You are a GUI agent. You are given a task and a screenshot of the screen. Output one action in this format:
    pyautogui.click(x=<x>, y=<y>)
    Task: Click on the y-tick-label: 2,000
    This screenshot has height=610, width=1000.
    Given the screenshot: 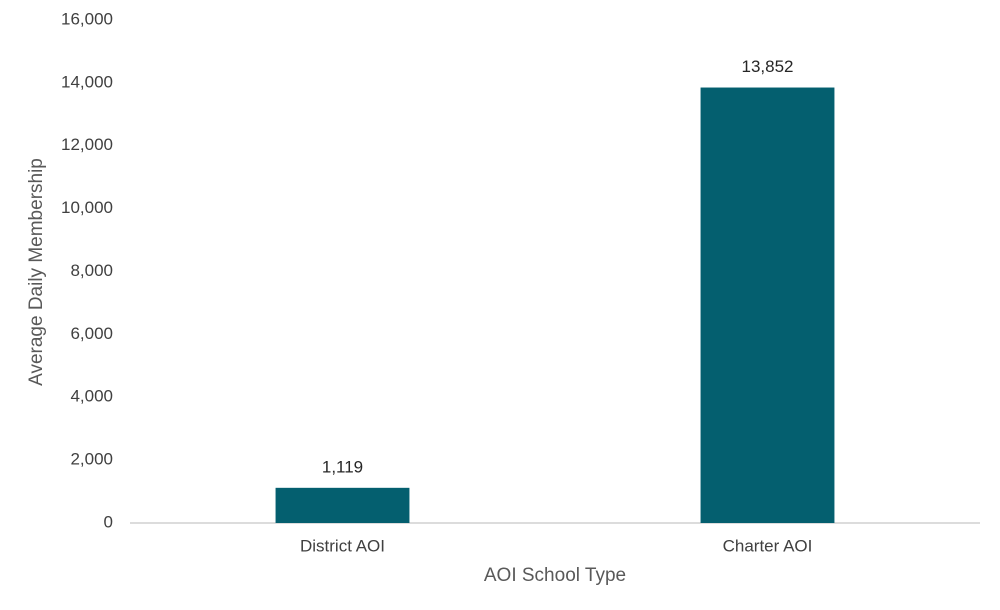 What is the action you would take?
    pyautogui.click(x=91, y=459)
    